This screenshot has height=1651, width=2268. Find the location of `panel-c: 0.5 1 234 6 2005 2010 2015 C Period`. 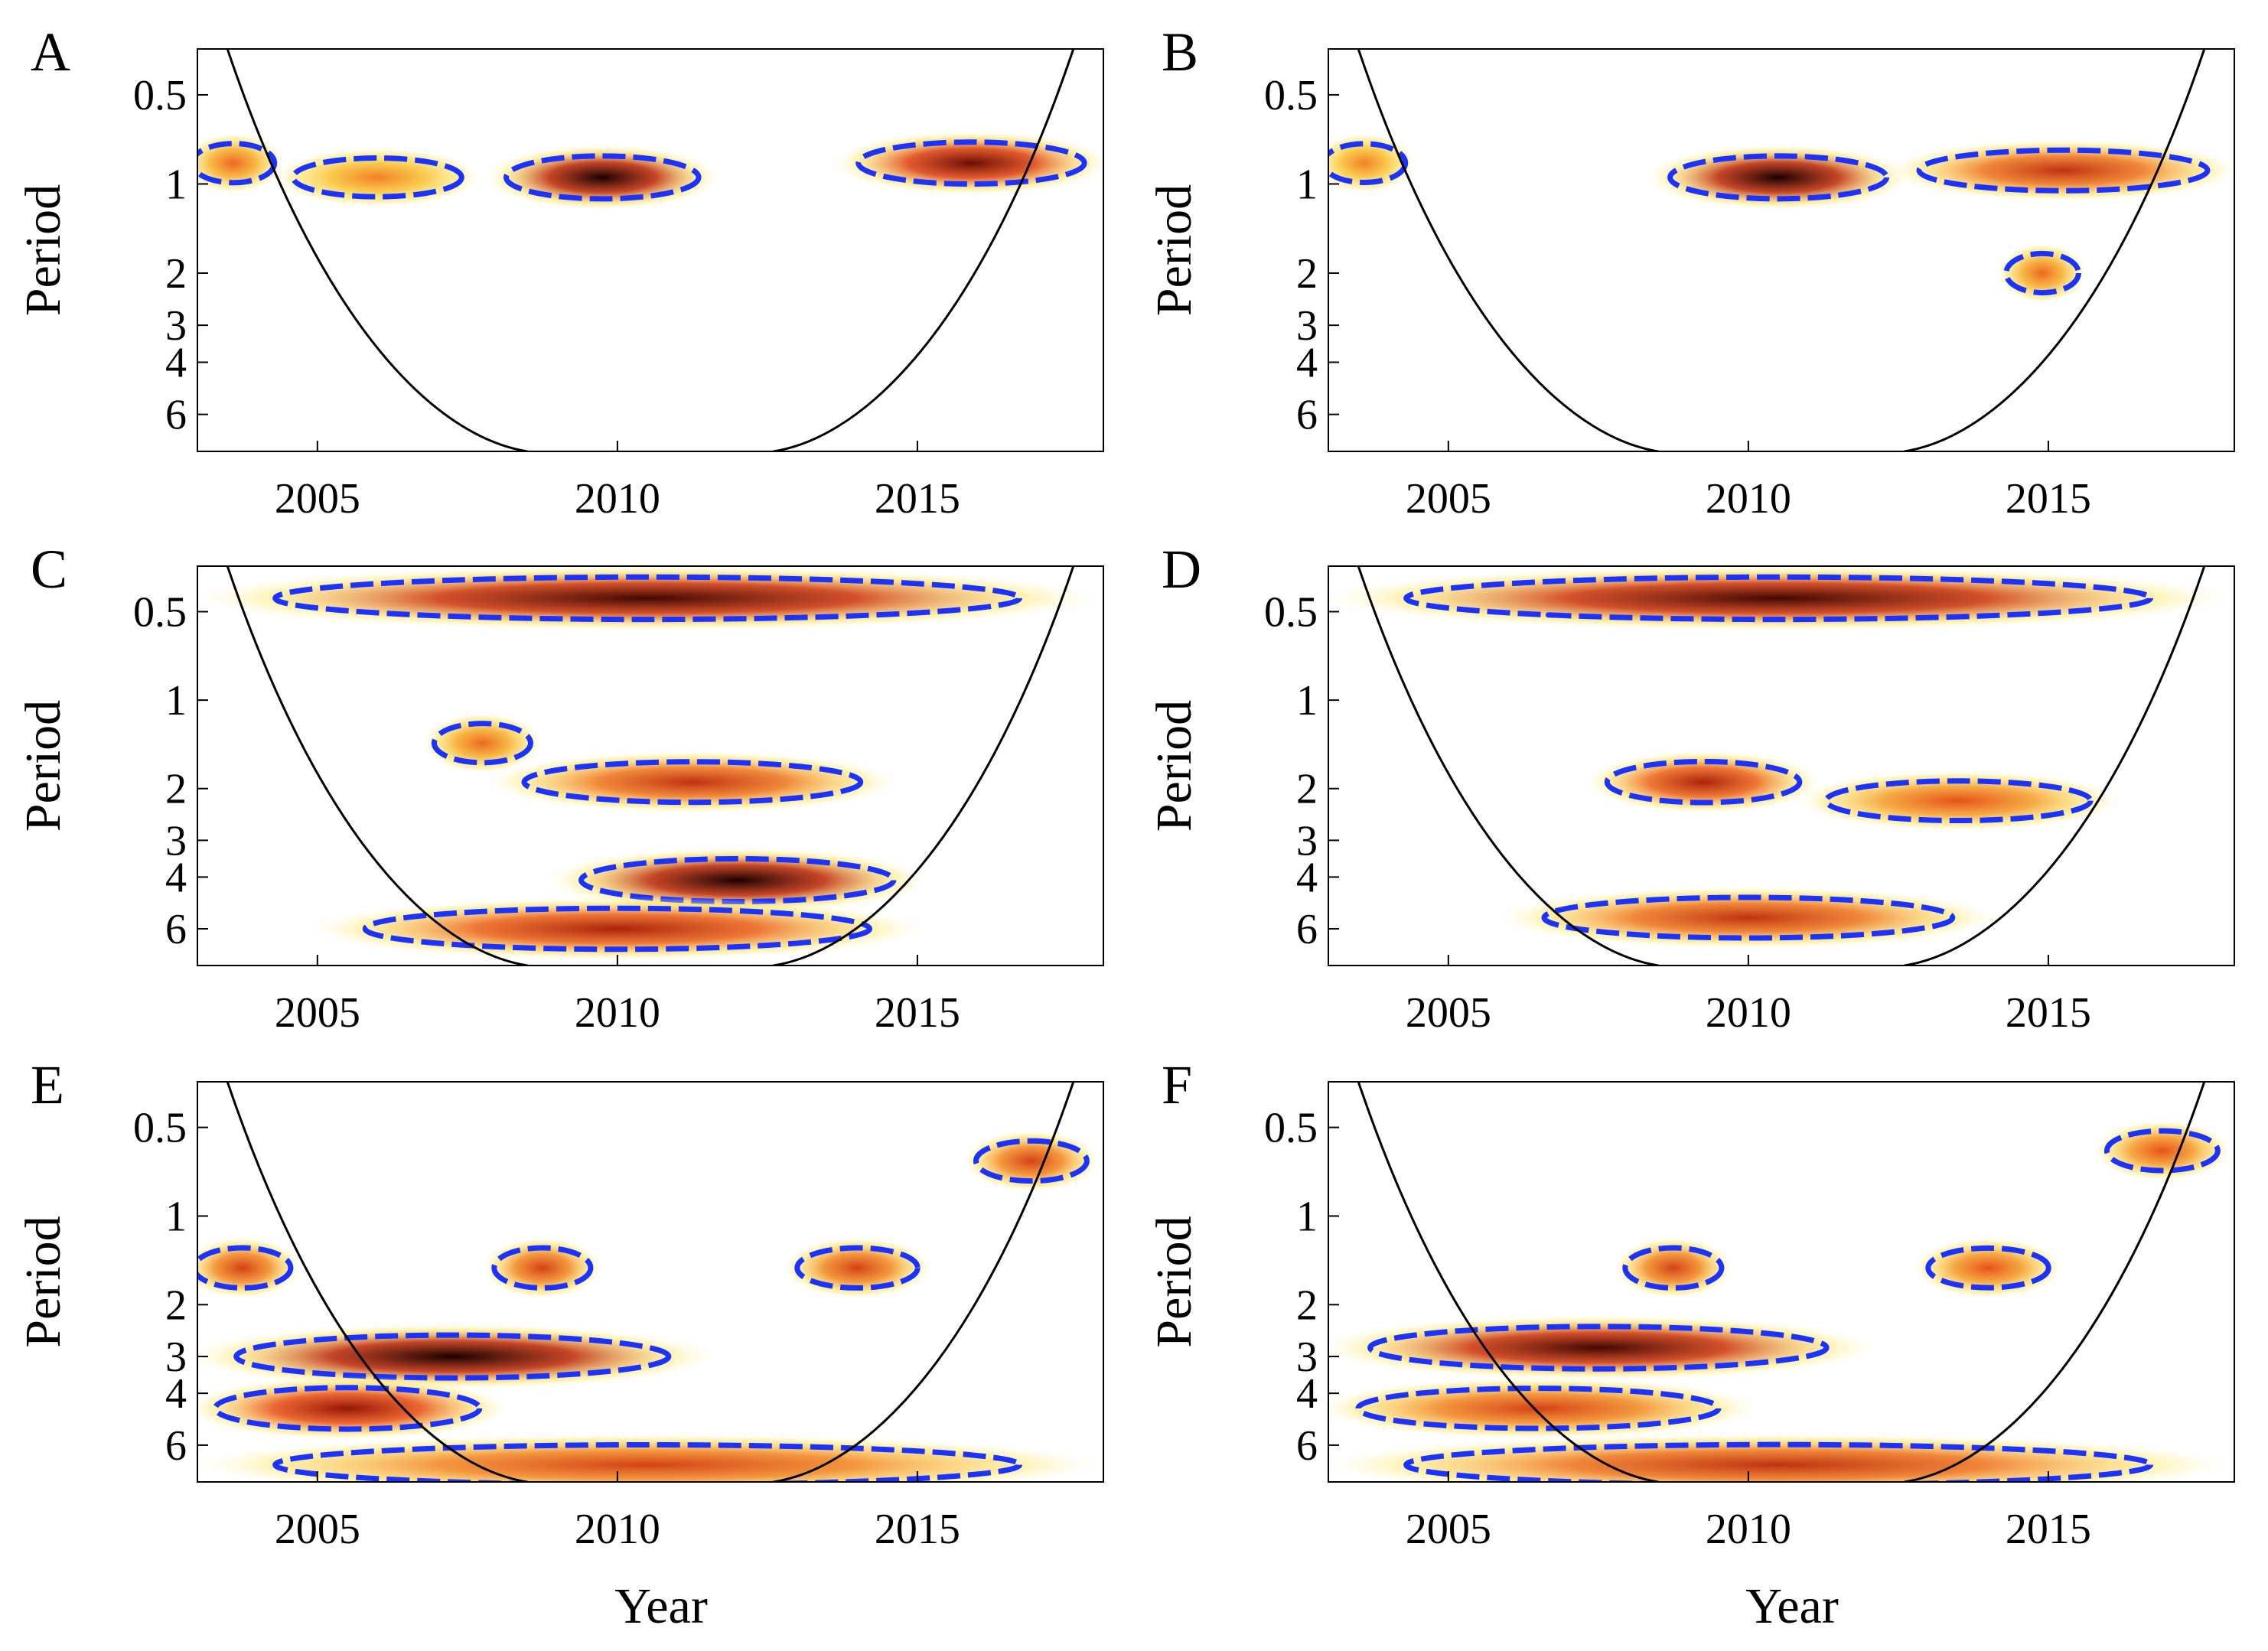

panel-c: 0.5 1 234 6 2005 2010 2015 C Period is located at coordinates (559, 788).